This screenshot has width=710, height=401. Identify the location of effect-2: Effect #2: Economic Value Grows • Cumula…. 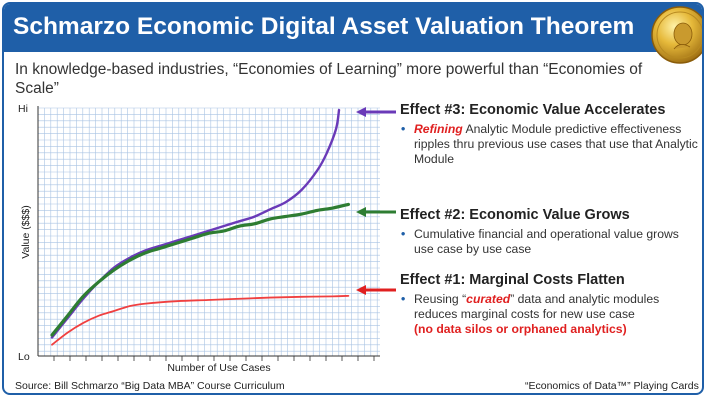
(550, 232).